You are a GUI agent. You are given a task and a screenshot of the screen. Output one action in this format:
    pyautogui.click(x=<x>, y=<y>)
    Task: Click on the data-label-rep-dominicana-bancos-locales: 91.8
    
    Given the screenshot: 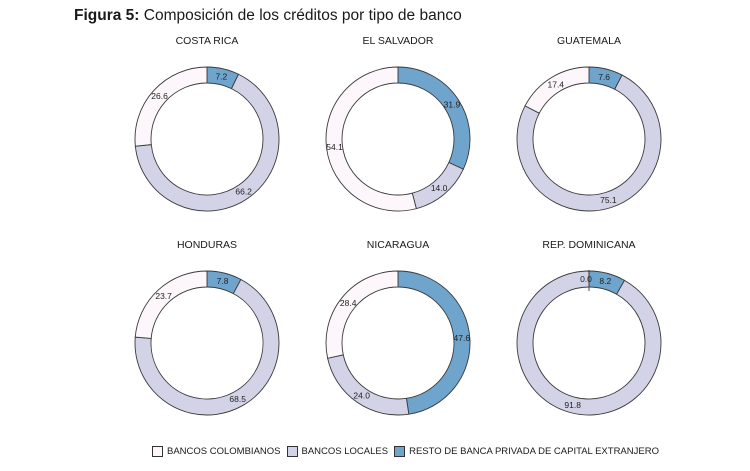 What is the action you would take?
    pyautogui.click(x=572, y=405)
    